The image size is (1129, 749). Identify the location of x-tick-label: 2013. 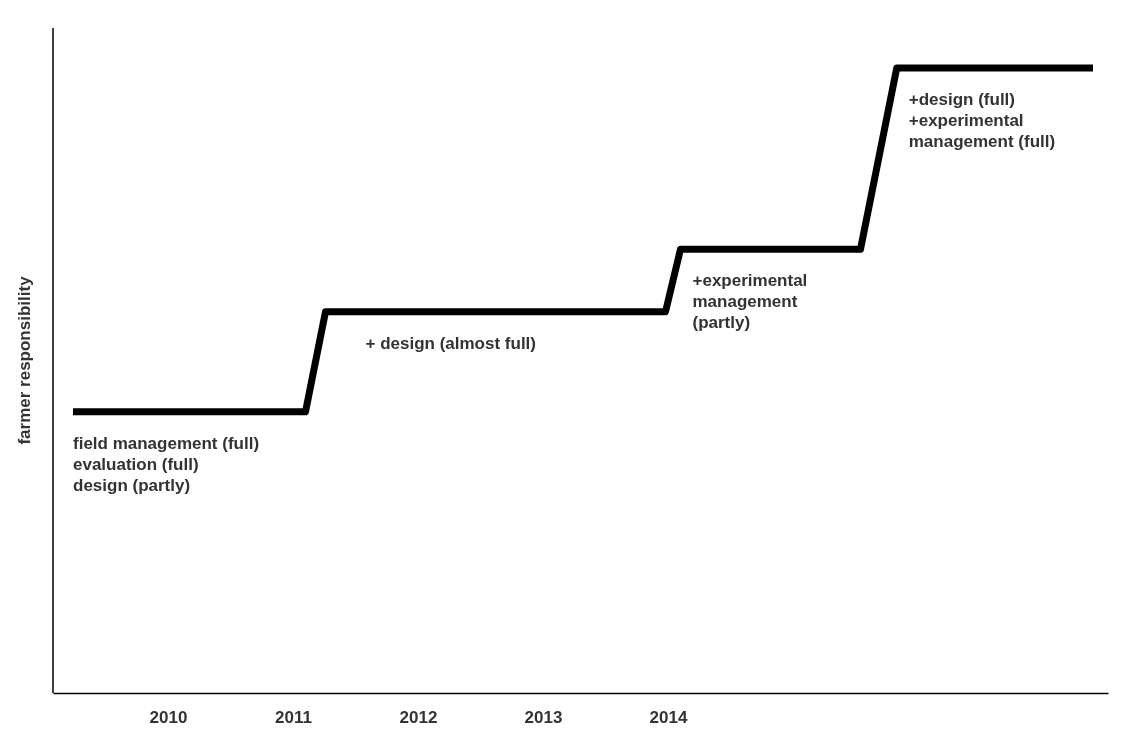
(543, 718).